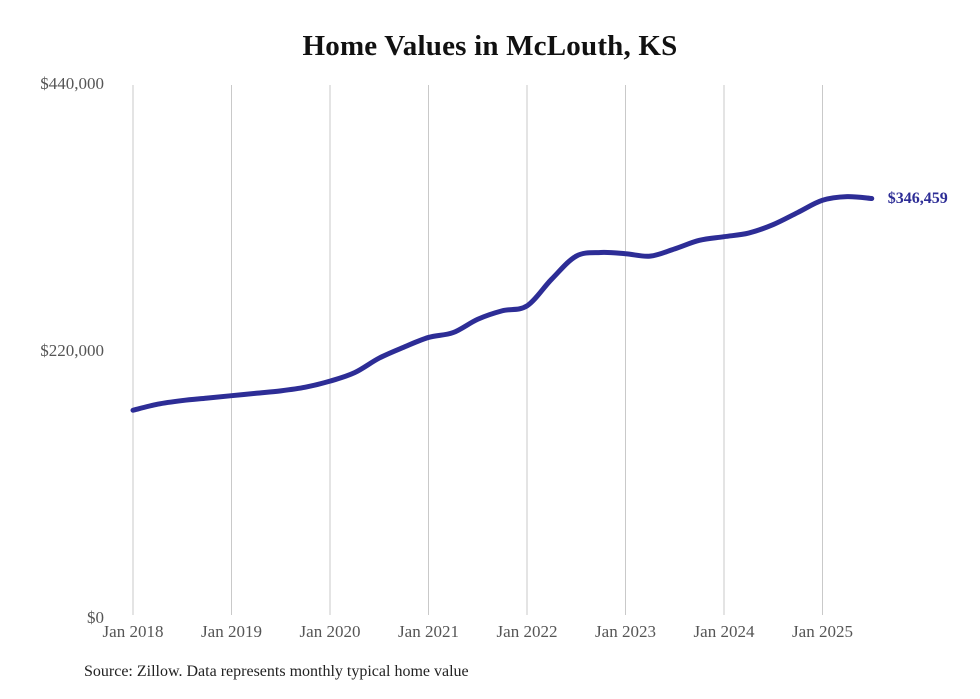  I want to click on y-axis: $440,000 $220,000 $0, so click(52, 349).